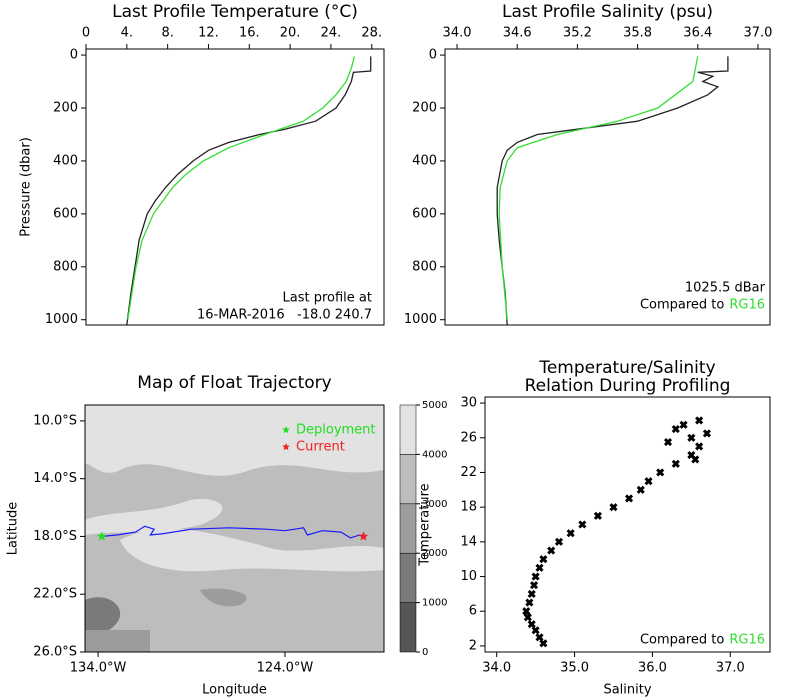  Describe the element at coordinates (26, 187) in the screenshot. I see `y-axis-label: Pressure (dbar)` at that location.